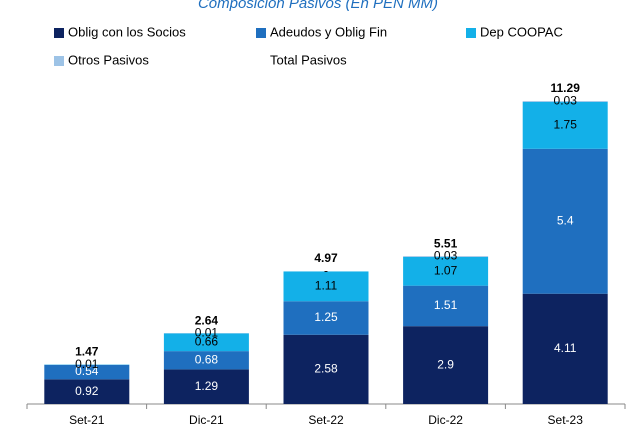 This screenshot has height=432, width=635. I want to click on data-label: 0.68, so click(207, 359).